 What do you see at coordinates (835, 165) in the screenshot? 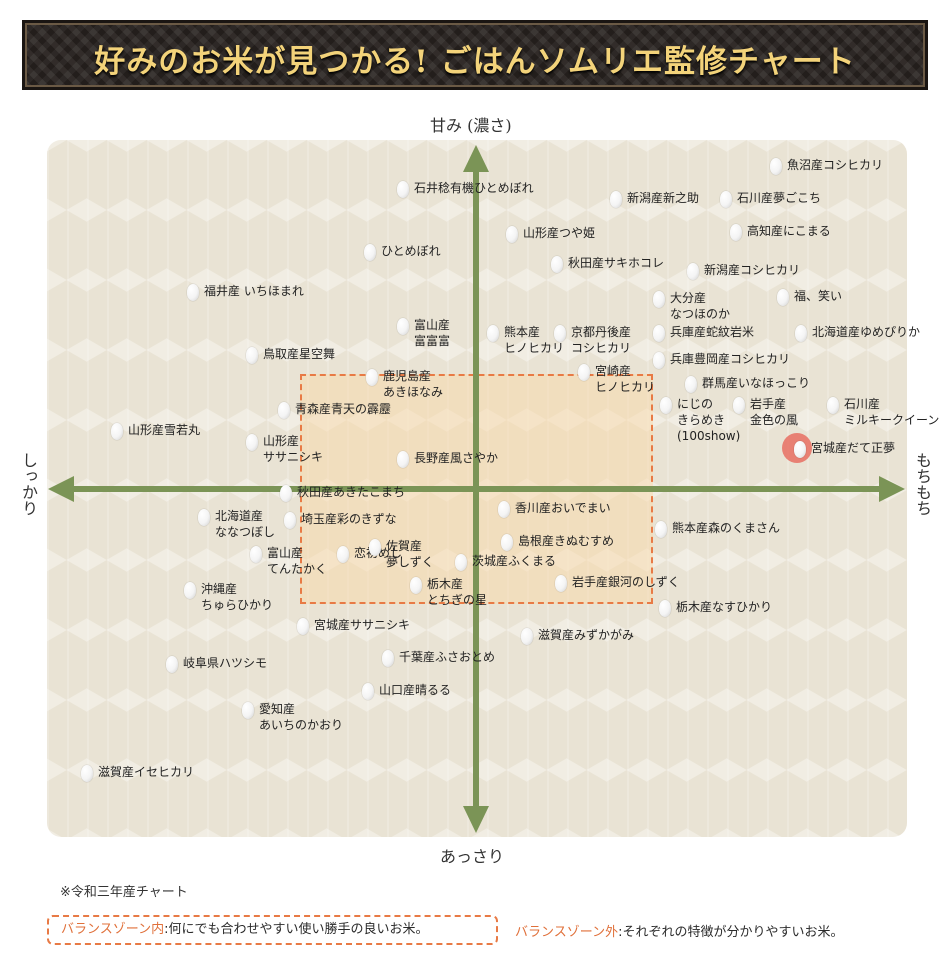
I see `rice-variety-label: 魚沼産コシヒカリ` at bounding box center [835, 165].